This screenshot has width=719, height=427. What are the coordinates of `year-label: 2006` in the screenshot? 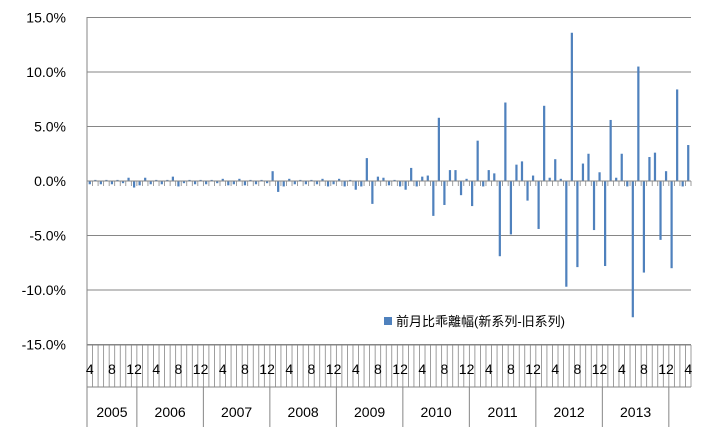 It's located at (170, 412).